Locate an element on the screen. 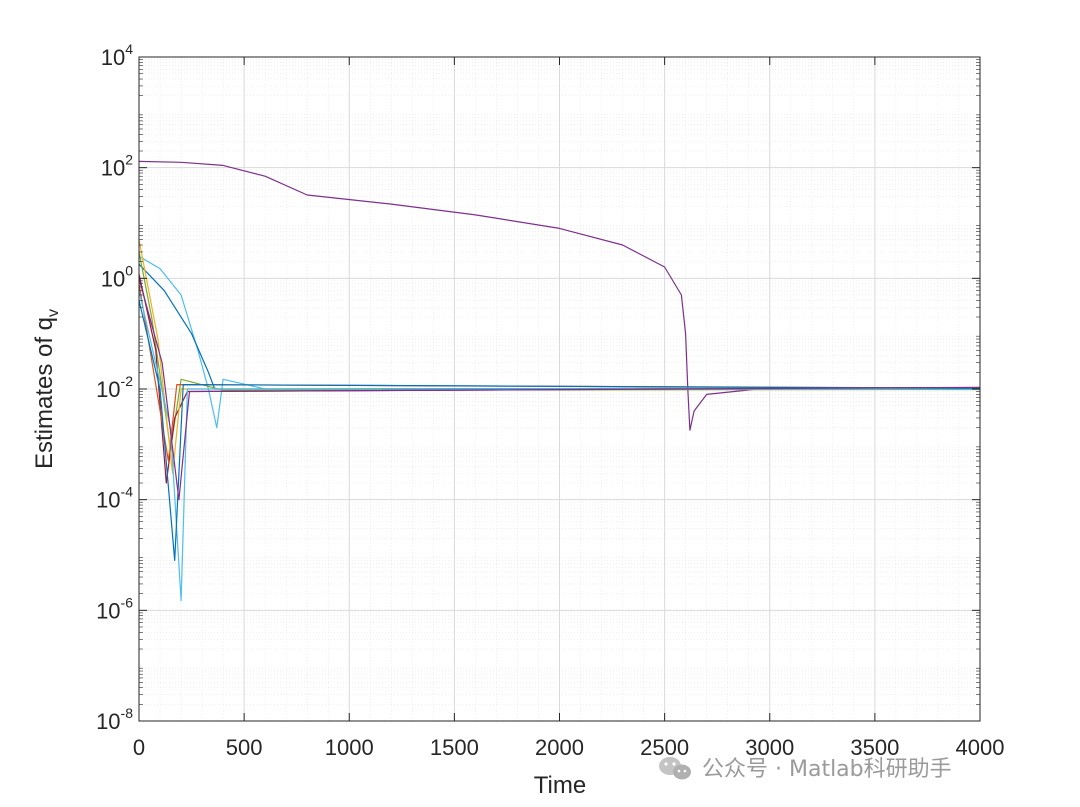  y-tick-label: 10⁻⁴ is located at coordinates (114, 498).